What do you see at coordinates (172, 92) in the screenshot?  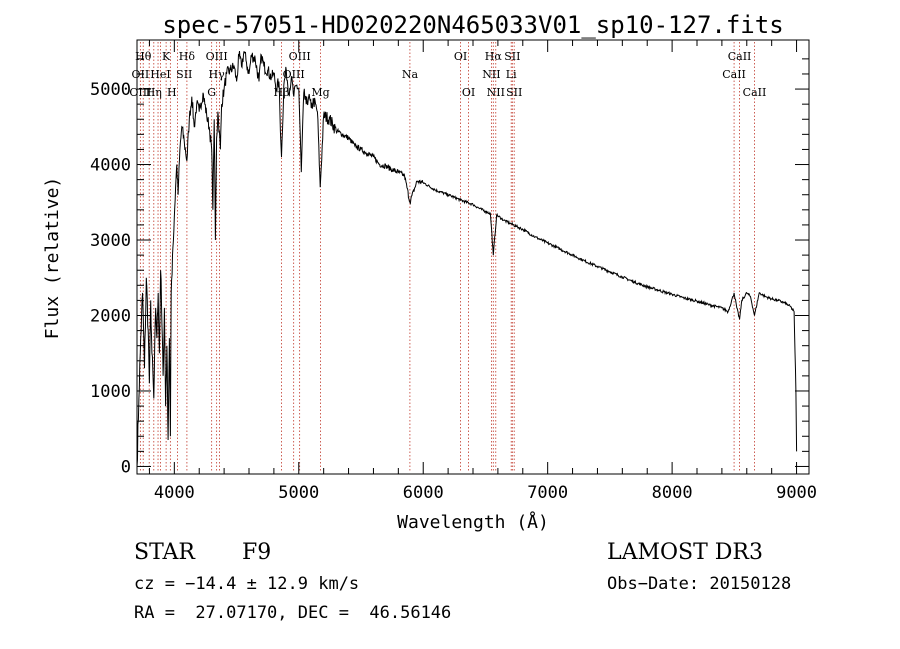 I see `line-label: H` at bounding box center [172, 92].